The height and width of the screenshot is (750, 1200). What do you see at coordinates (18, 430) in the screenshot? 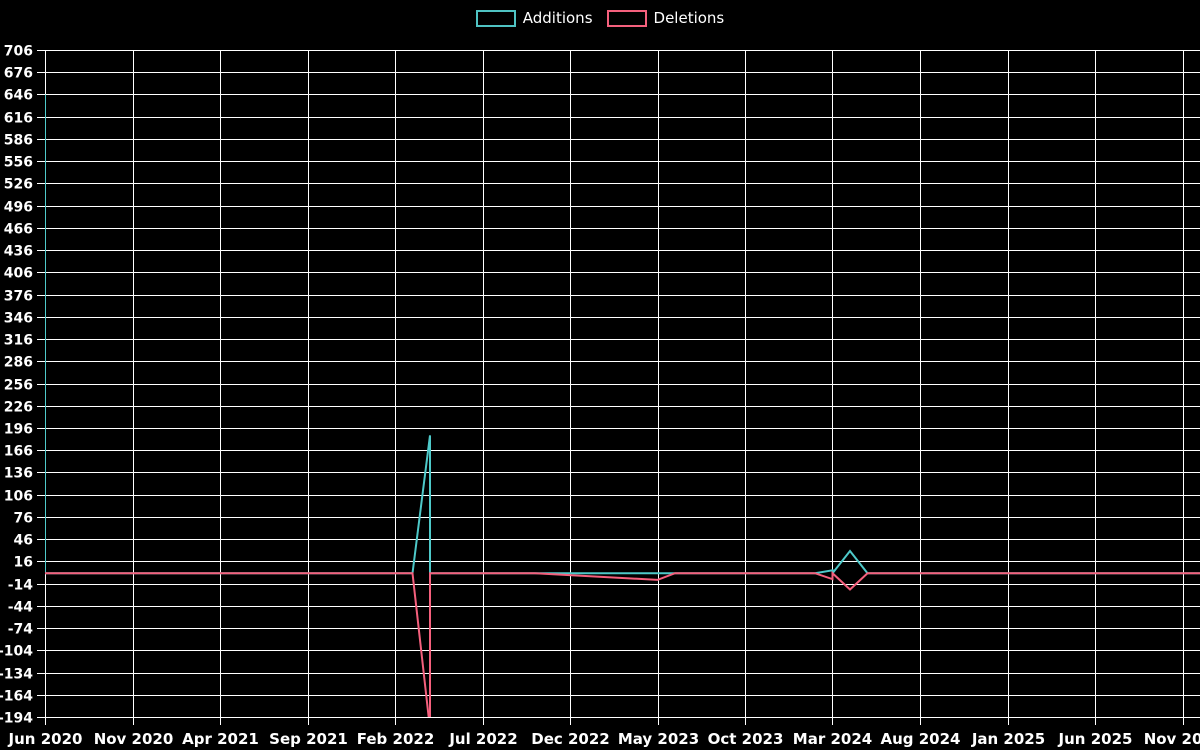
I see `y-tick-label: 196` at bounding box center [18, 430].